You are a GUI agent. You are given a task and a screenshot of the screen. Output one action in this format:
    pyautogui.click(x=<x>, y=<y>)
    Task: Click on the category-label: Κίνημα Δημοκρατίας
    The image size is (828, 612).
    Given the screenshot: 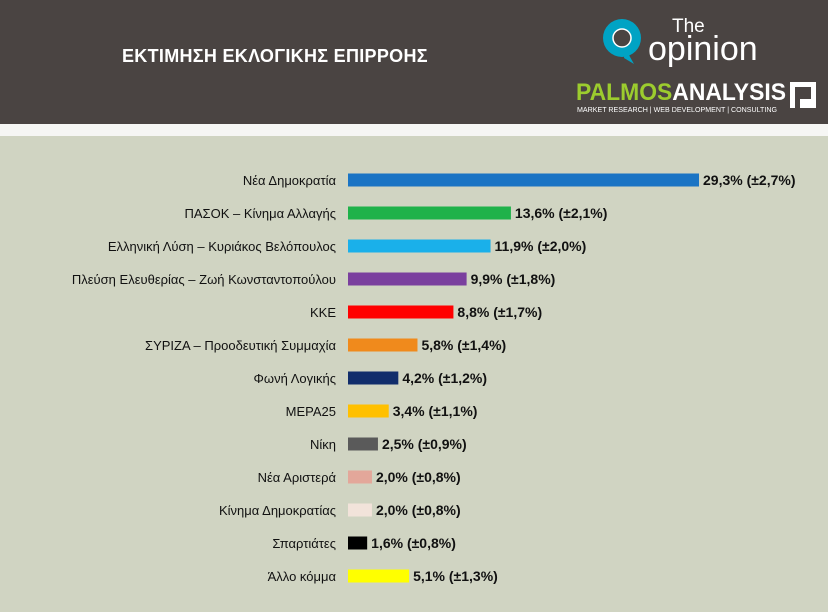 What is the action you would take?
    pyautogui.click(x=277, y=510)
    